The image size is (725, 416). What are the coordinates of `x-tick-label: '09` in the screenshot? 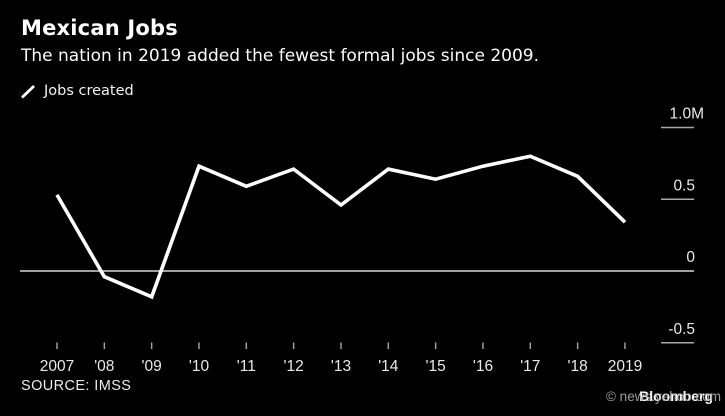 It's located at (152, 366).